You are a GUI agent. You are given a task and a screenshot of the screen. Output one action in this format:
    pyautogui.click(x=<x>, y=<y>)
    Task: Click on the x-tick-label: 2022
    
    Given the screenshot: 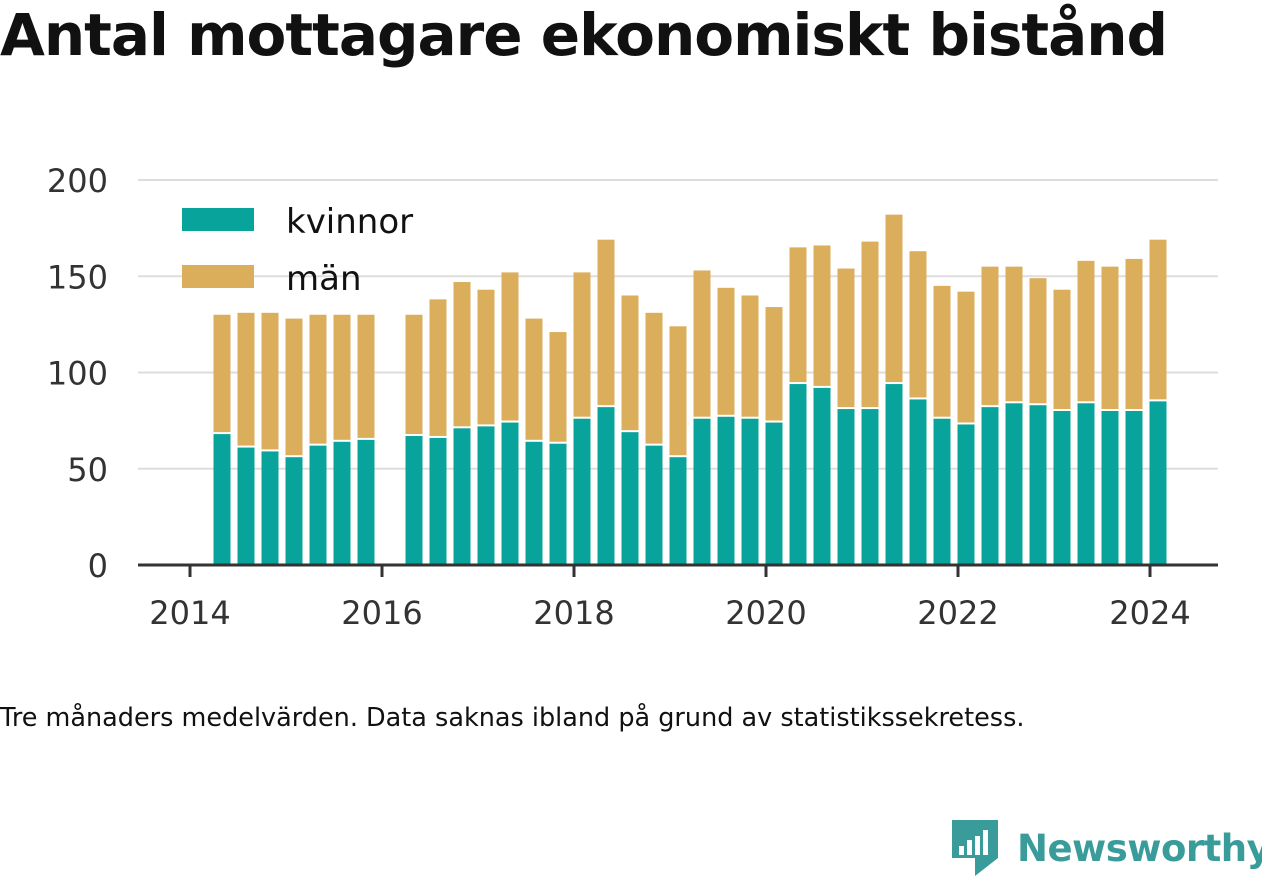 What is the action you would take?
    pyautogui.click(x=957, y=613)
    